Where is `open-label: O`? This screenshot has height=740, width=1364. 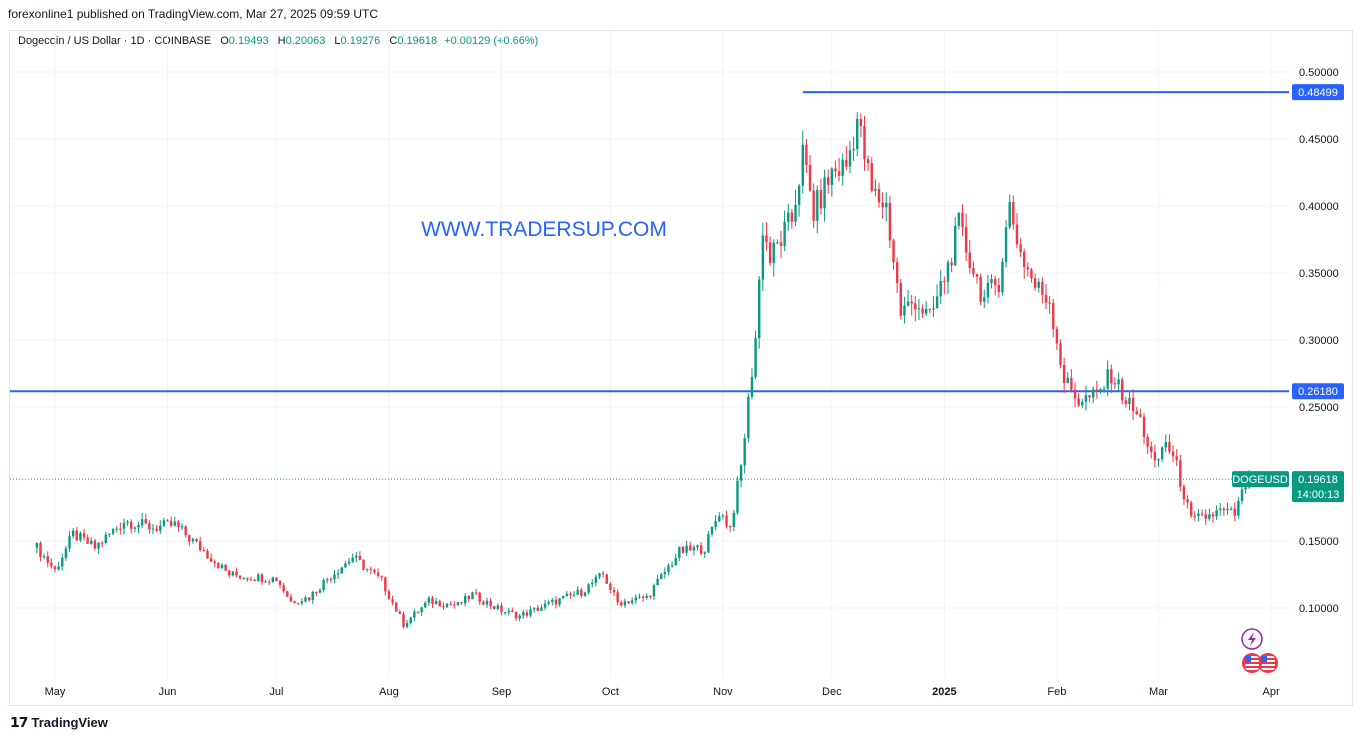
open-label: O is located at coordinates (224, 41).